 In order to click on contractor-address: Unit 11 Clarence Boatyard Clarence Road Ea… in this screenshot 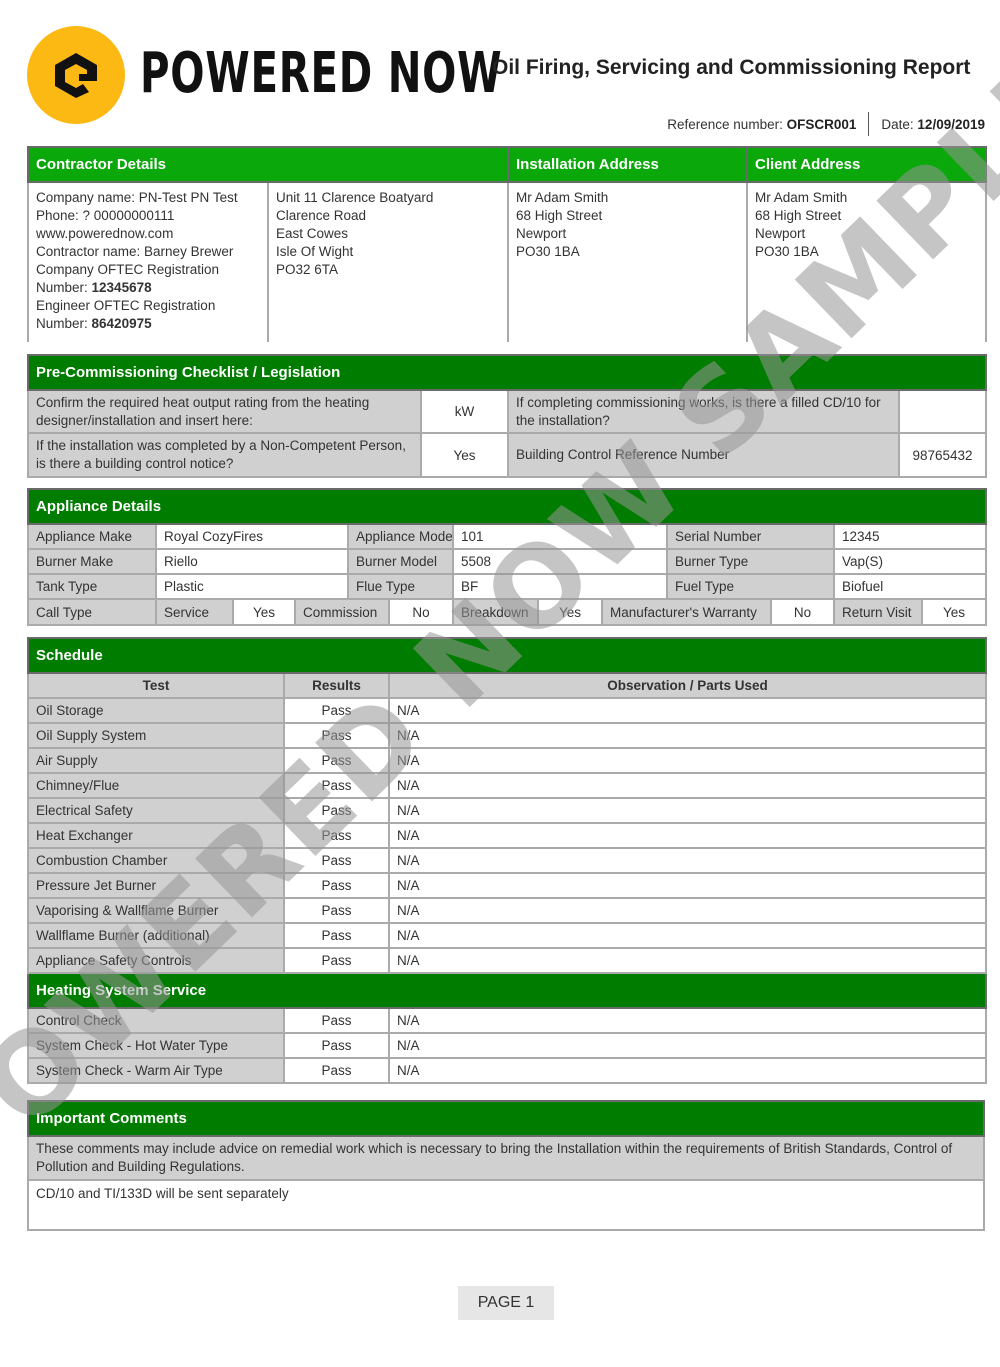, I will do `click(388, 261)`.